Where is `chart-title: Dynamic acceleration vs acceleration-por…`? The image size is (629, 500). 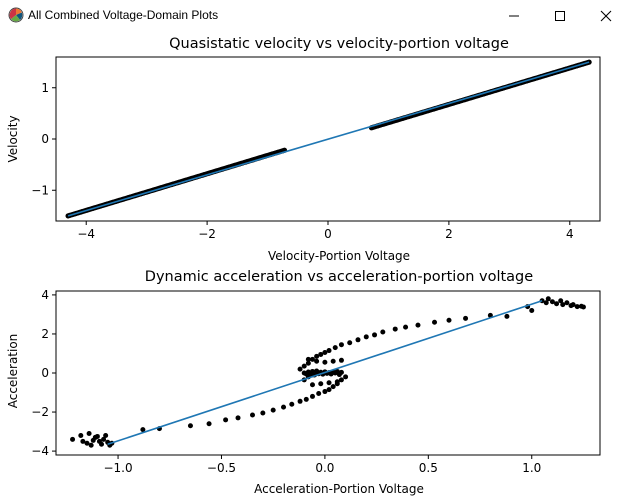 chart-title: Dynamic acceleration vs acceleration-por… is located at coordinates (339, 277).